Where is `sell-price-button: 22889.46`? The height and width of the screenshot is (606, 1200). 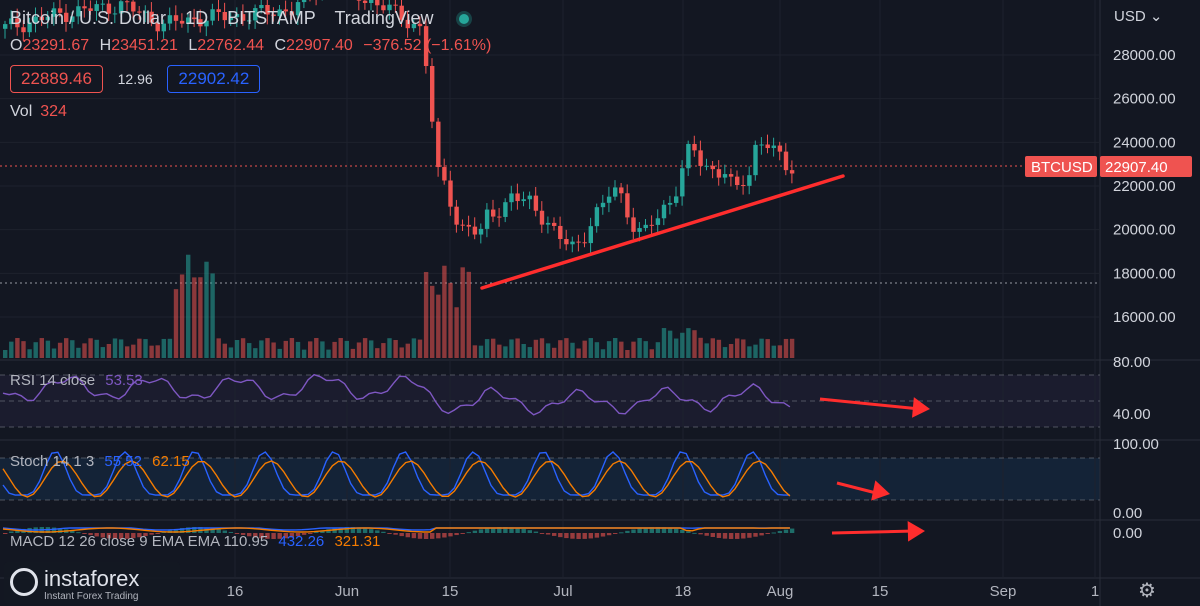 sell-price-button: 22889.46 is located at coordinates (56, 79).